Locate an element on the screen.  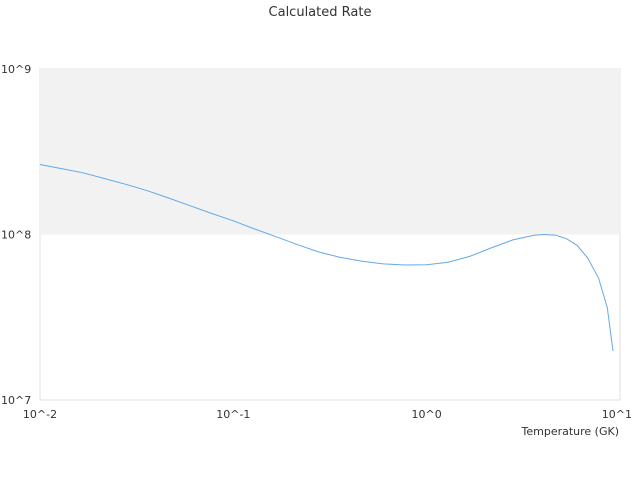
y-axis: 10^7 10^8 10^9 is located at coordinates (16, 235).